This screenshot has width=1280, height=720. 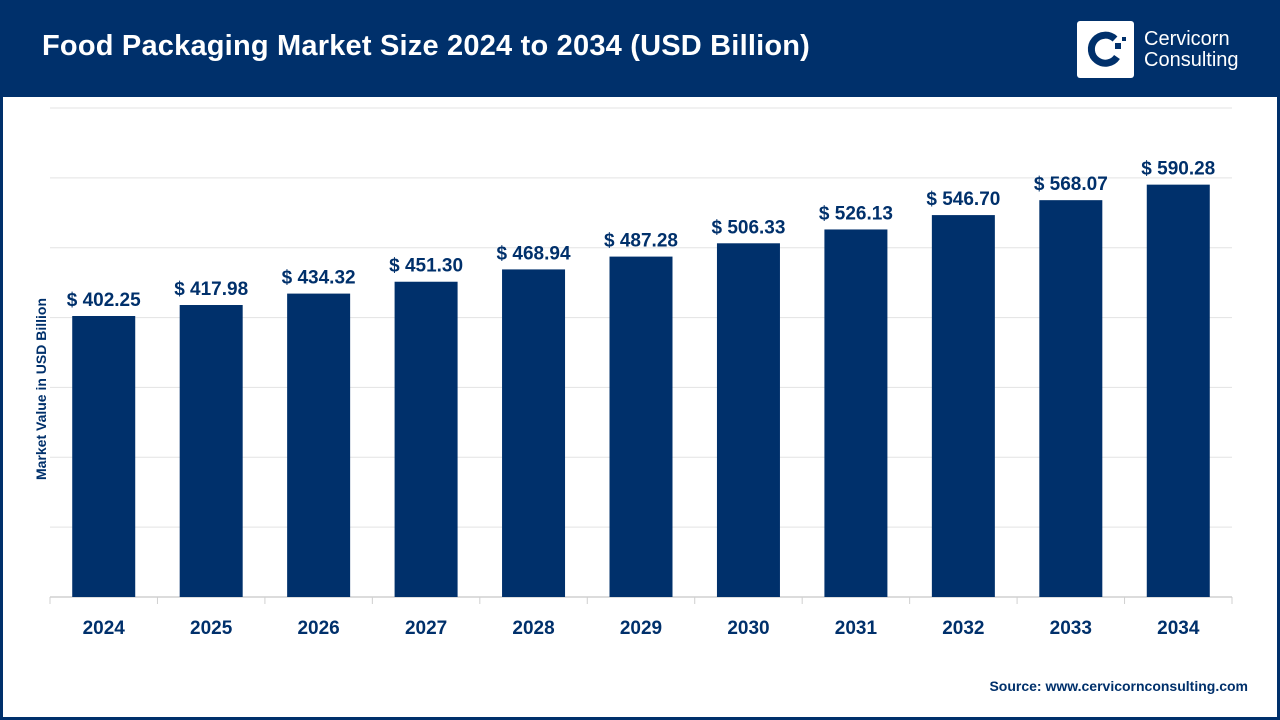 What do you see at coordinates (641, 241) in the screenshot?
I see `data-label: $ 487.28` at bounding box center [641, 241].